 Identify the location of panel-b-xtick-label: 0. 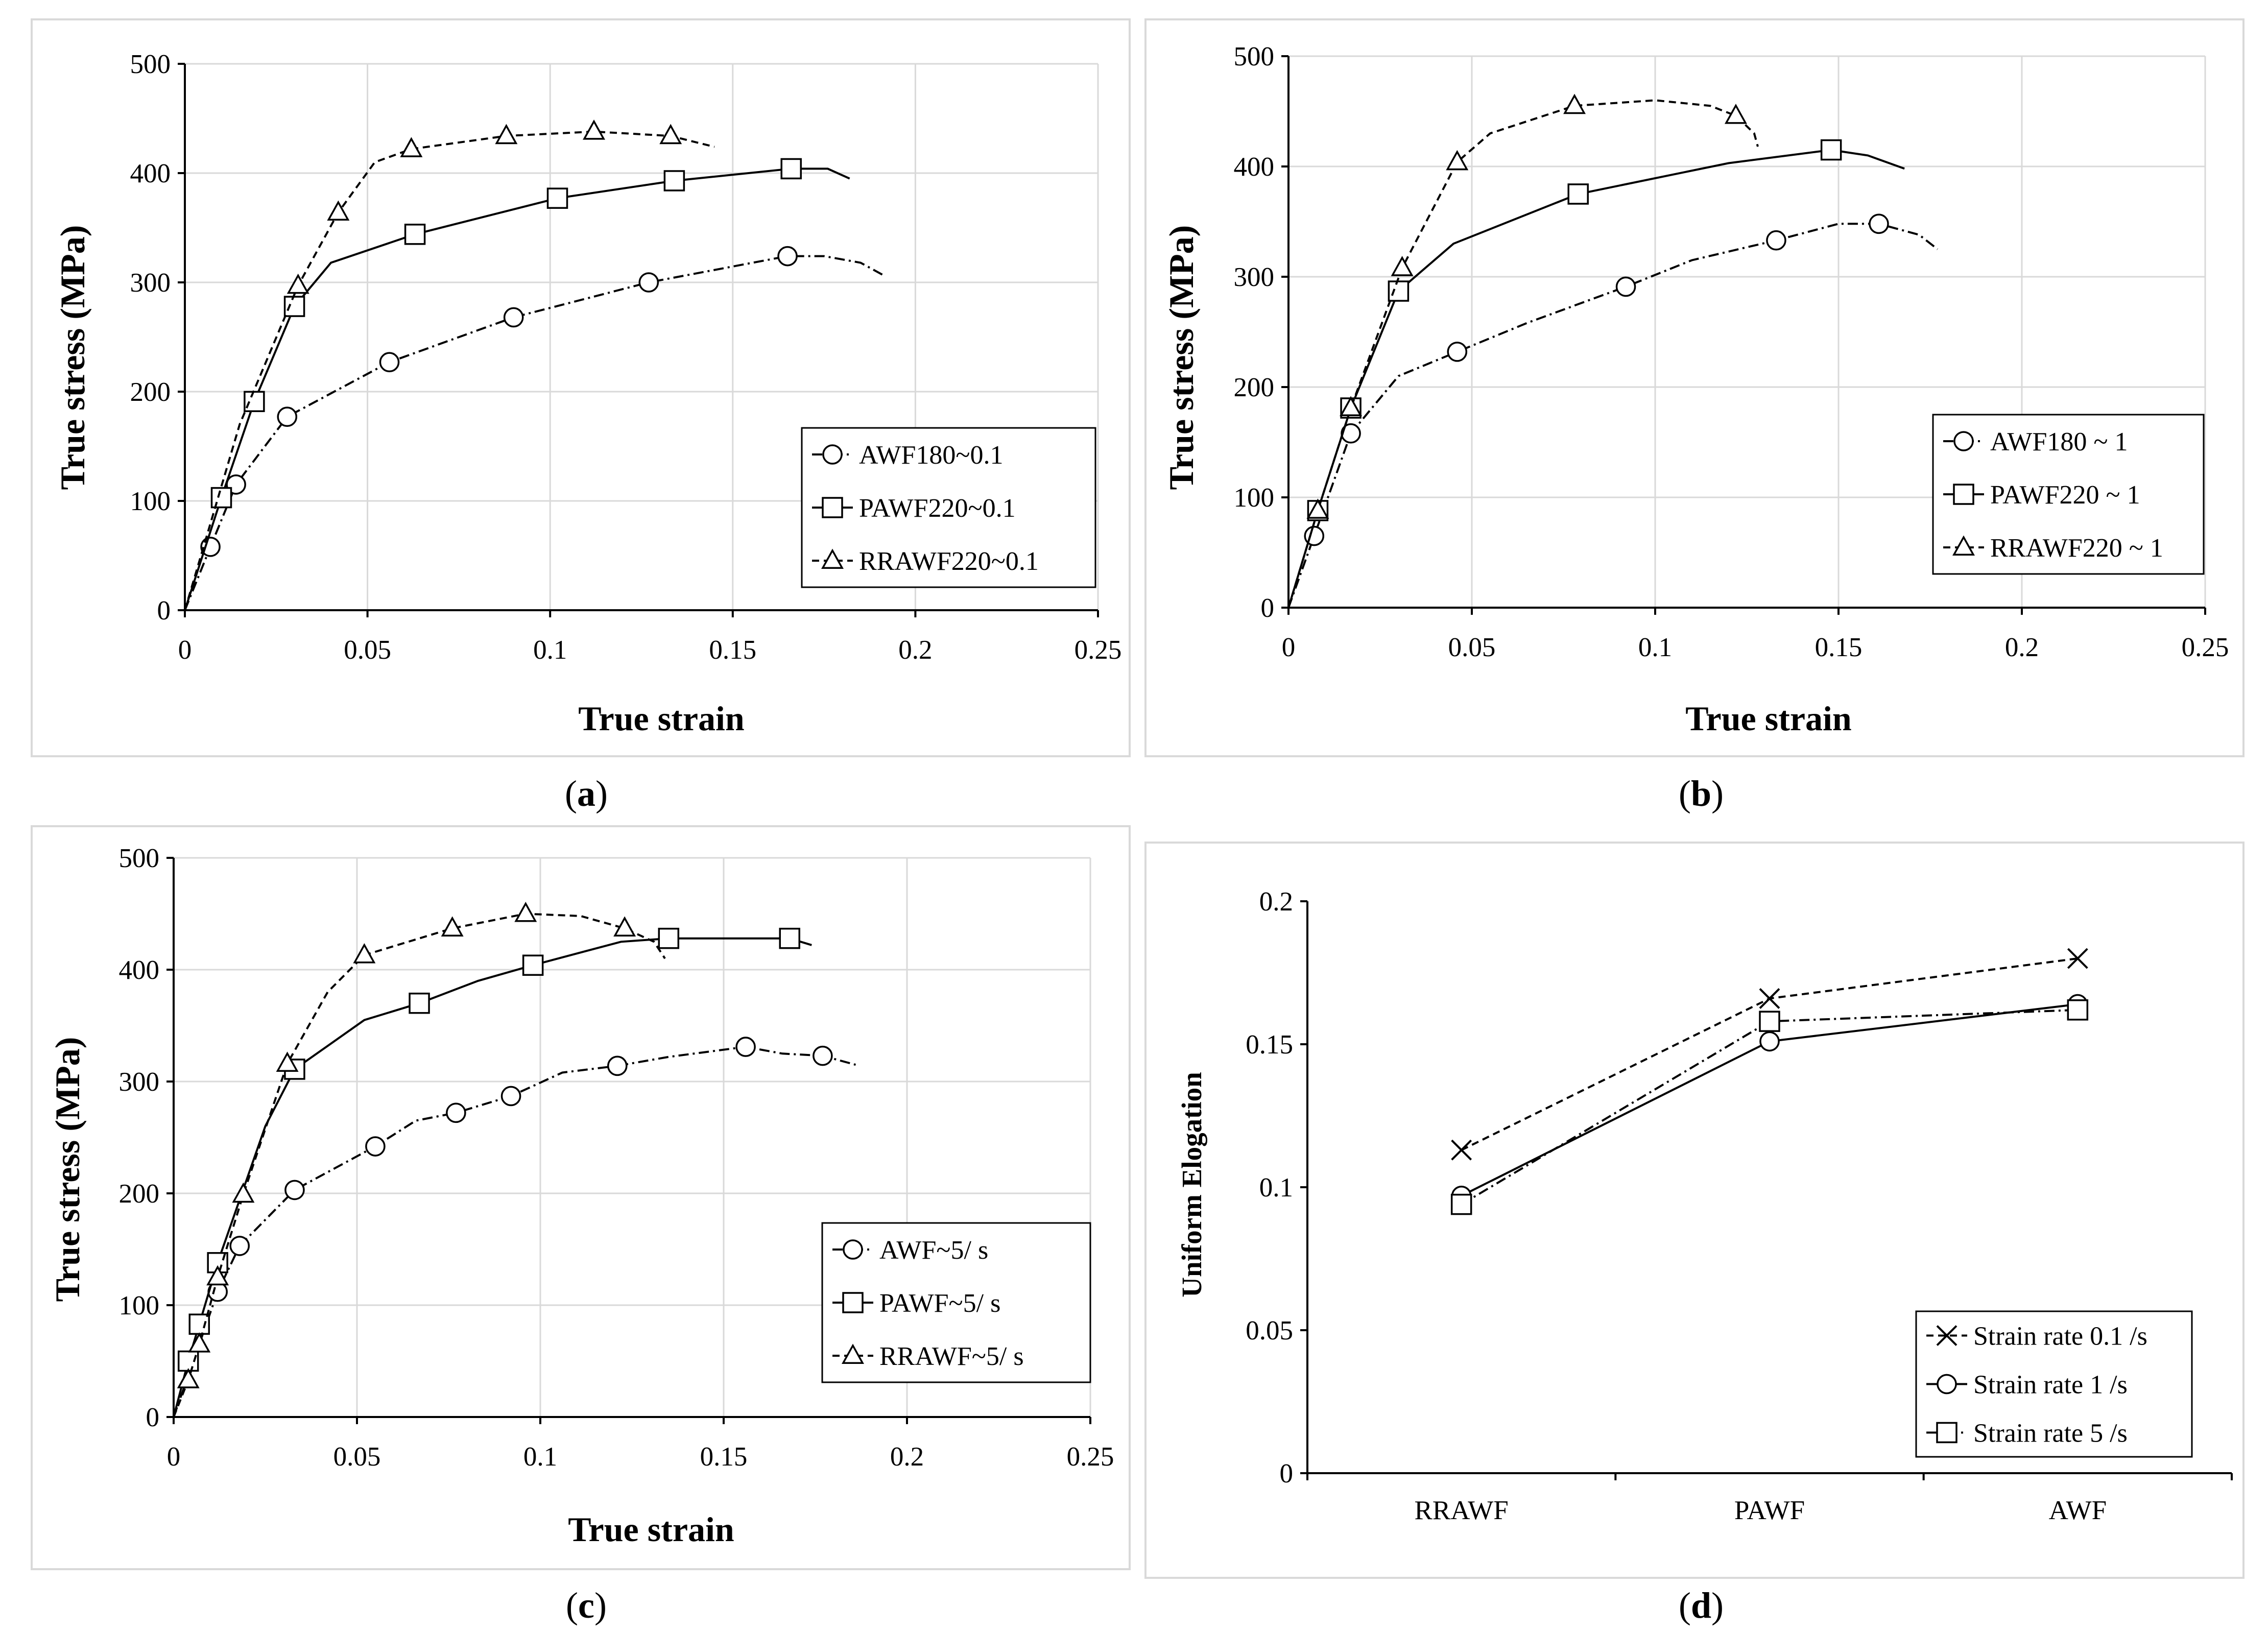
(1289, 647).